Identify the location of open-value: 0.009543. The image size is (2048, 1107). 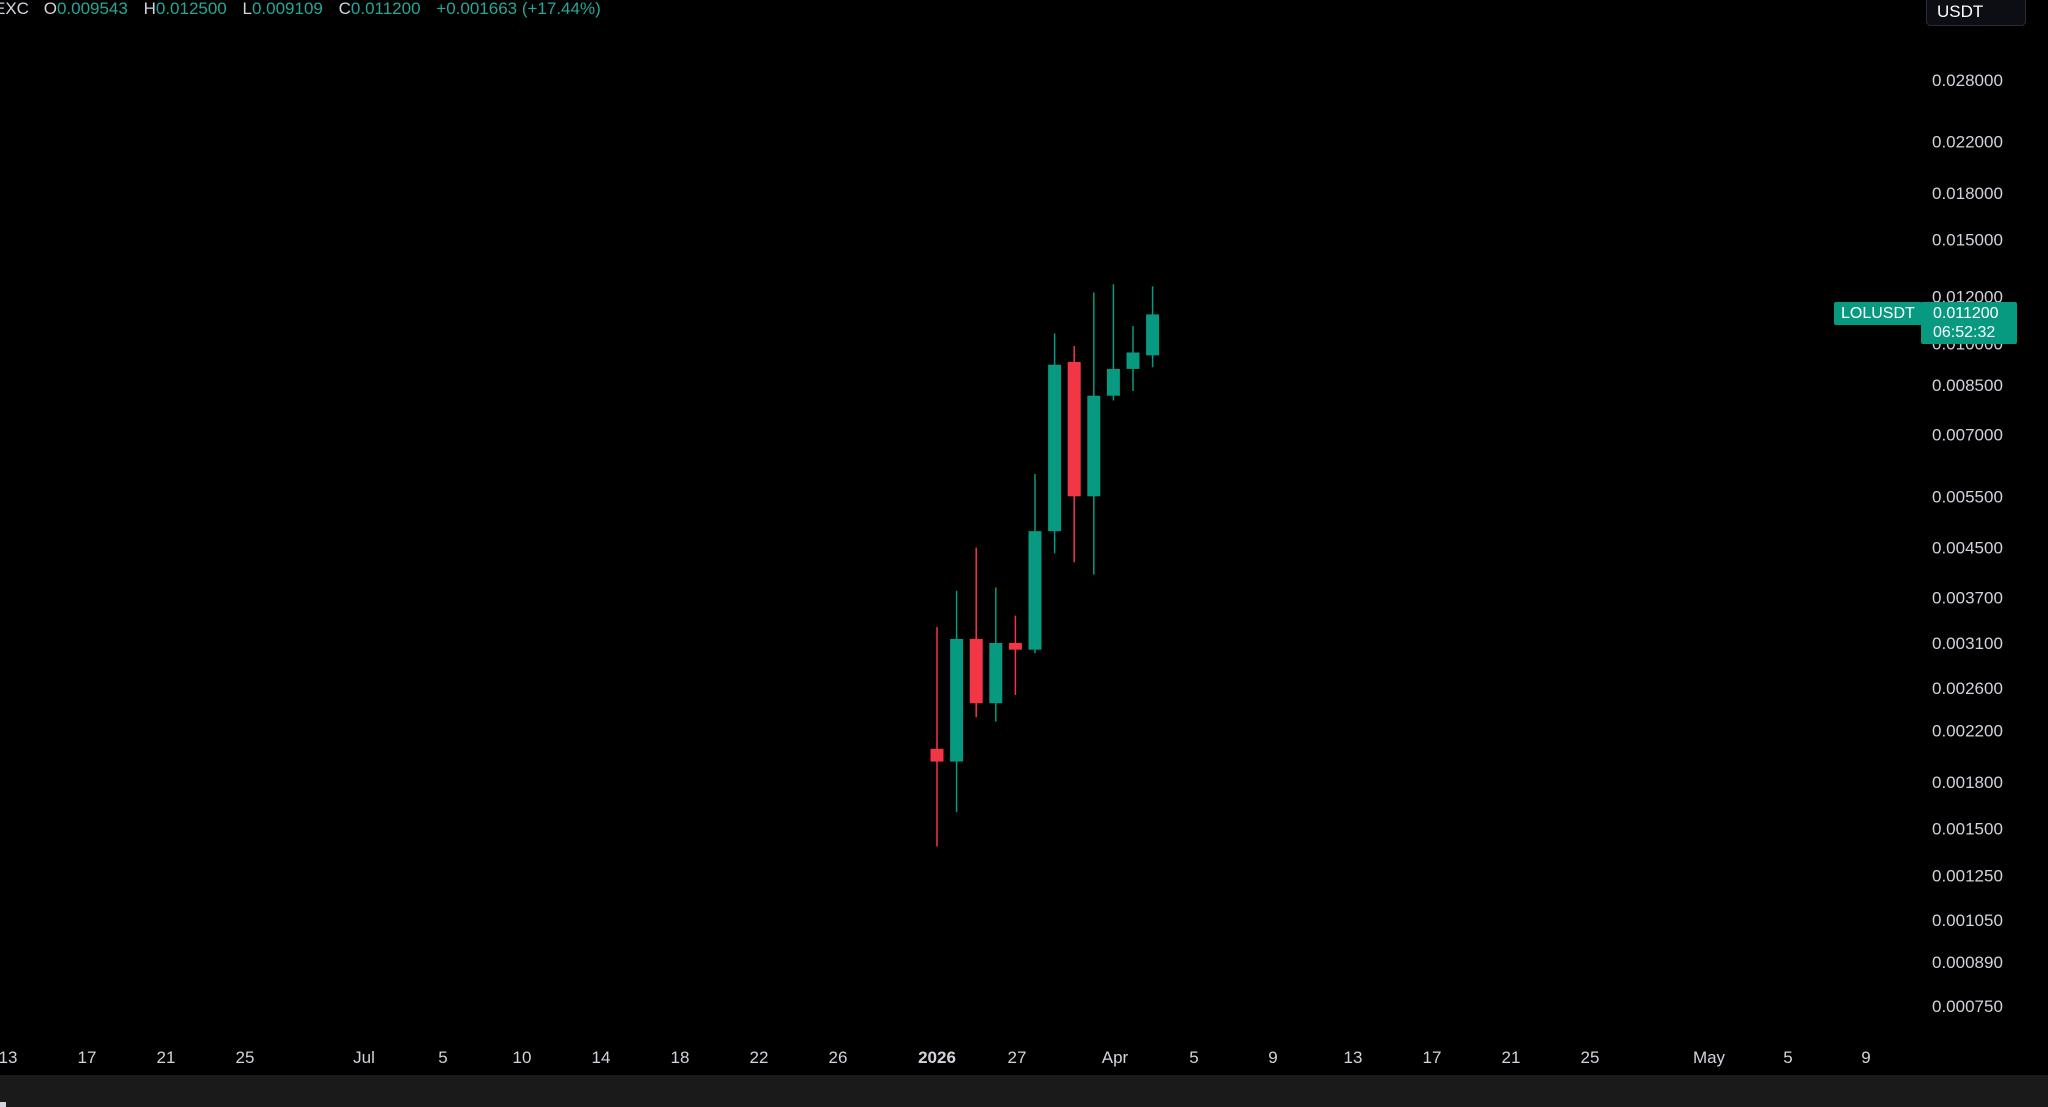
(92, 9).